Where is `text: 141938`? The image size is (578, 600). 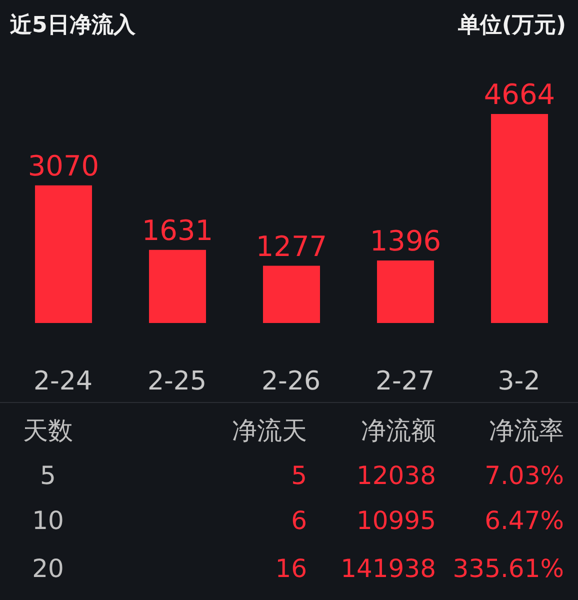
text: 141938 is located at coordinates (388, 568).